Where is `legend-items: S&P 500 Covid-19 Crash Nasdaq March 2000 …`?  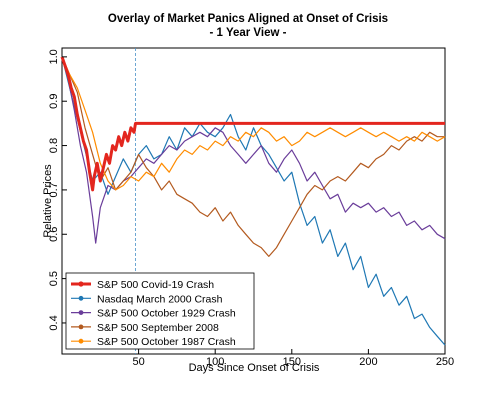 legend-items: S&P 500 Covid-19 Crash Nasdaq March 2000 … is located at coordinates (153, 313).